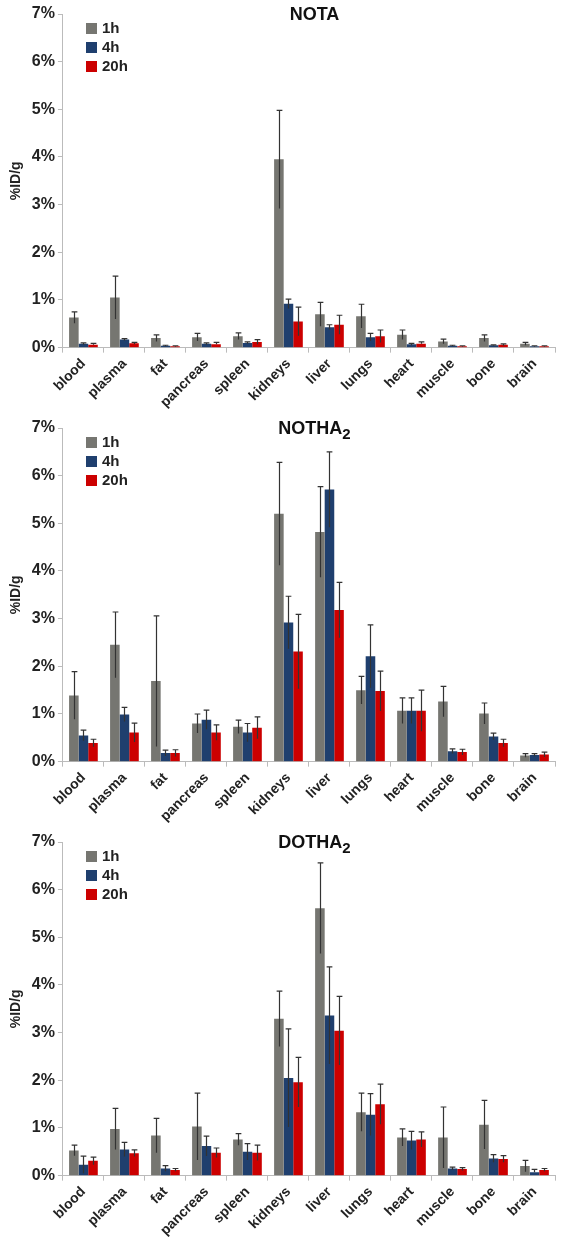  What do you see at coordinates (314, 14) in the screenshot?
I see `chart-title: NOTA` at bounding box center [314, 14].